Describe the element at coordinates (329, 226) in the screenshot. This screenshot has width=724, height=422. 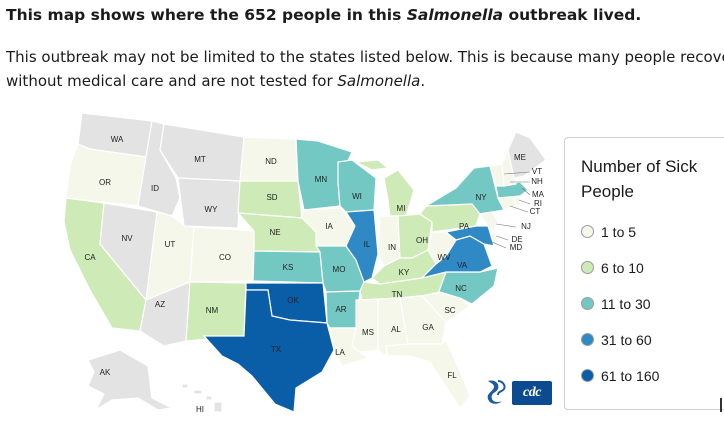
I see `state-label-IA: IA` at that location.